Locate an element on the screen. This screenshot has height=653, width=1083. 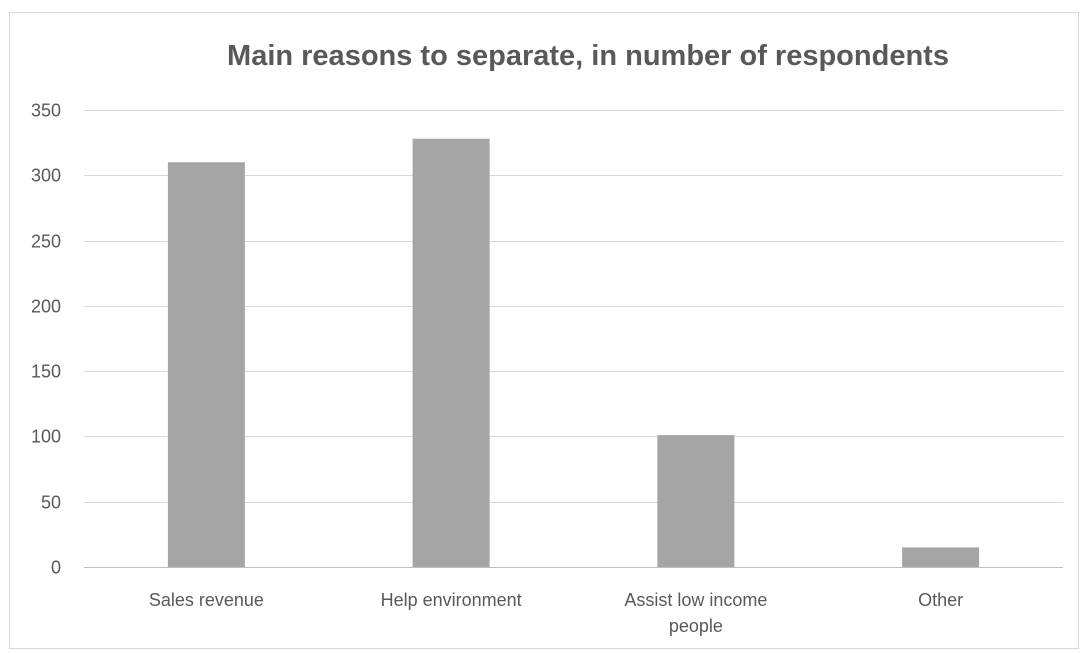
y-tick-label: 250 is located at coordinates (46, 242).